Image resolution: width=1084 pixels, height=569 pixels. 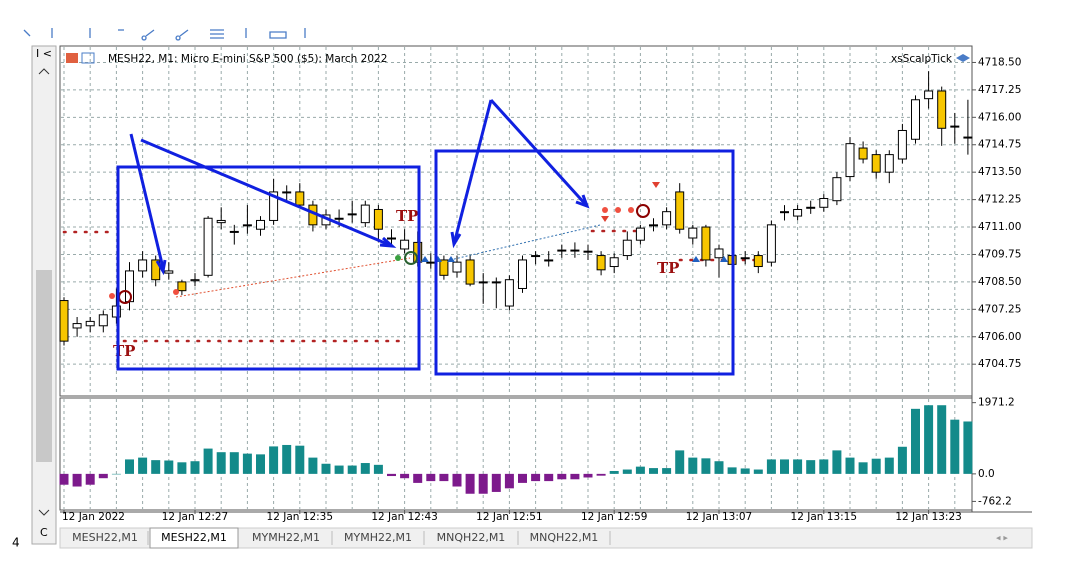 I want to click on scroll-up, so click(x=44, y=71).